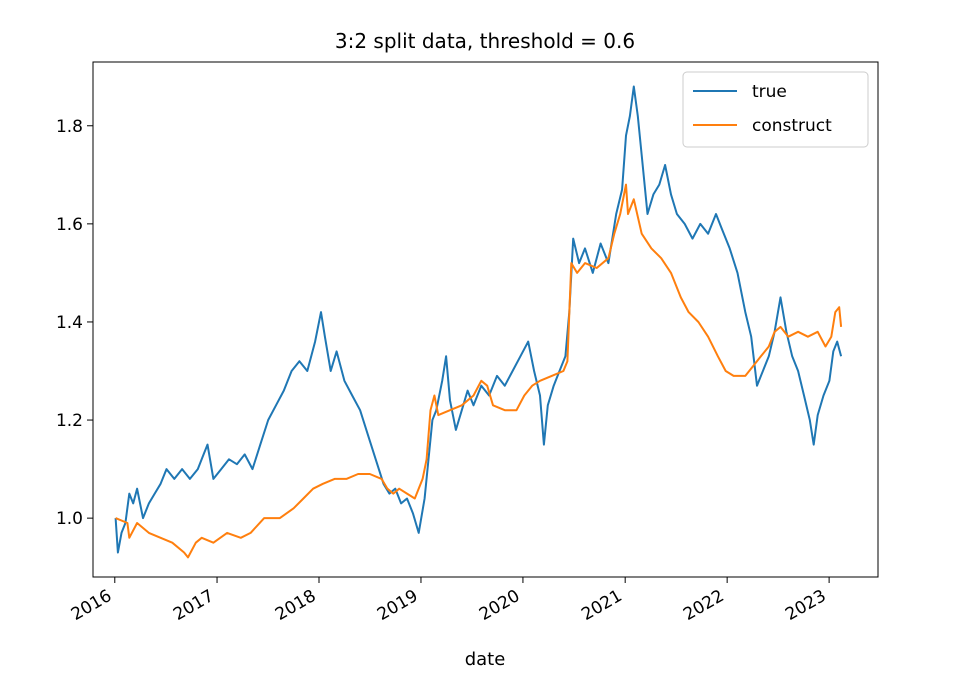 This screenshot has width=953, height=690. Describe the element at coordinates (485, 41) in the screenshot. I see `chart-title: 3:2 split data, threshold = 0.6` at that location.